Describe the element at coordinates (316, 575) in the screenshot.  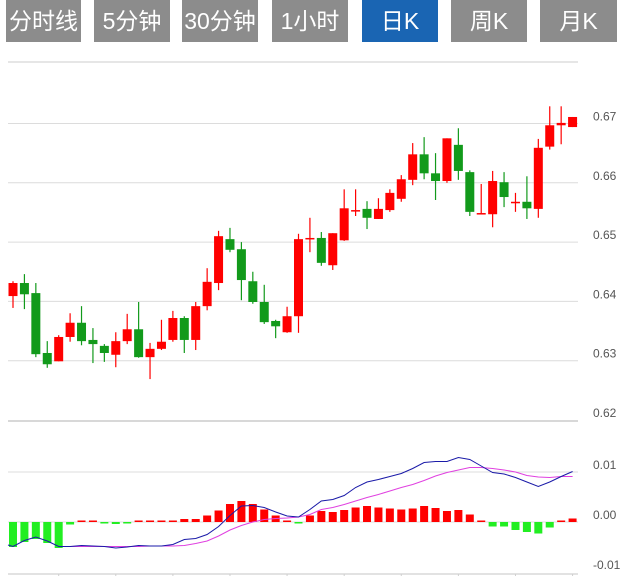
I see `x-axis-ticks` at that location.